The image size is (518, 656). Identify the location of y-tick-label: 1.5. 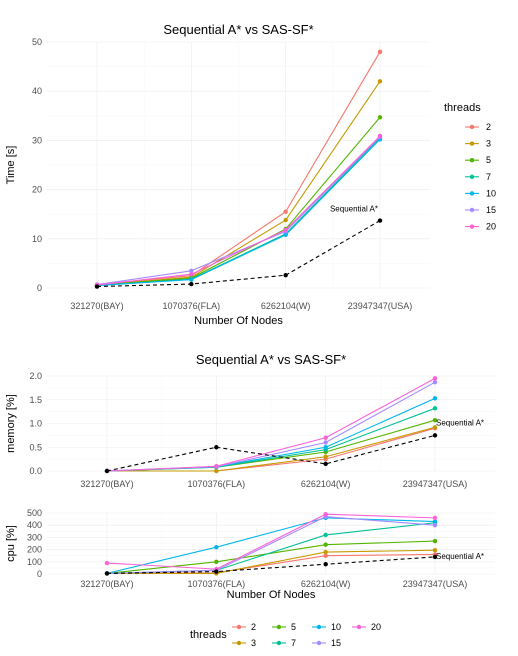
(35, 400).